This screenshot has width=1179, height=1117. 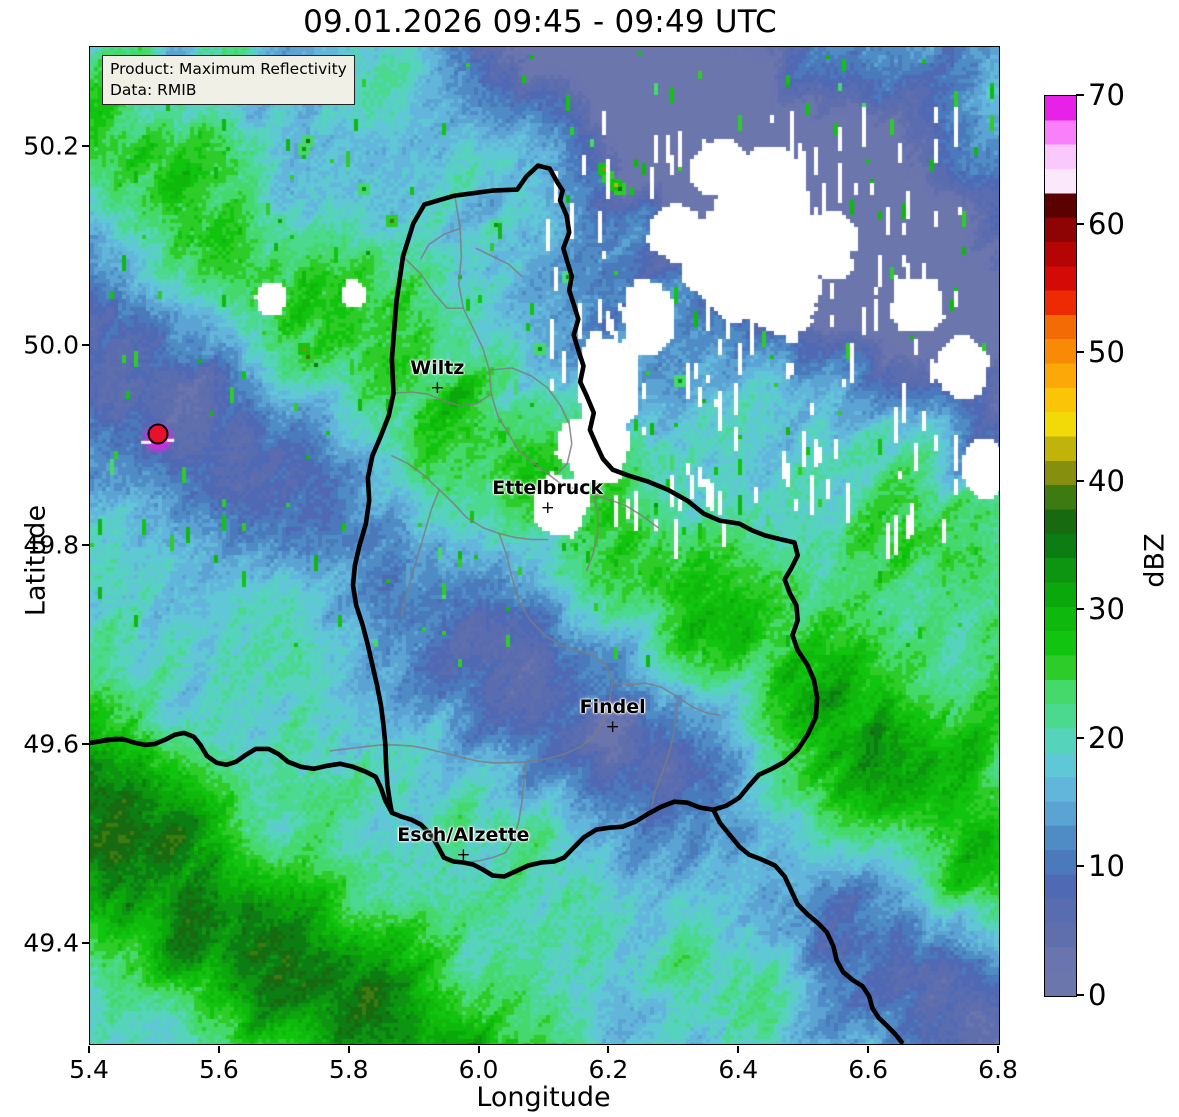 What do you see at coordinates (1097, 995) in the screenshot?
I see `colorbar-tick-label: 0` at bounding box center [1097, 995].